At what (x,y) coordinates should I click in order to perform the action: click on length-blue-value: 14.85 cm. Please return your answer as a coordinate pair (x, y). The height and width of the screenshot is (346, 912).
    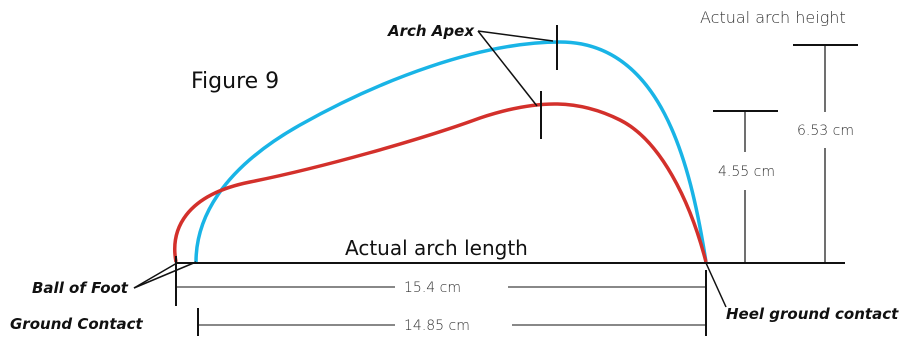
    Looking at the image, I should click on (437, 326).